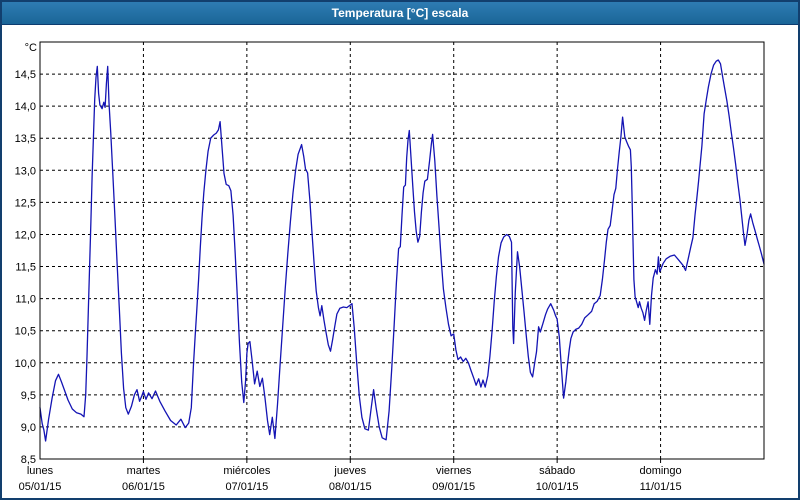 This screenshot has height=500, width=800. What do you see at coordinates (557, 487) in the screenshot?
I see `x-date-label: 10/01/15` at bounding box center [557, 487].